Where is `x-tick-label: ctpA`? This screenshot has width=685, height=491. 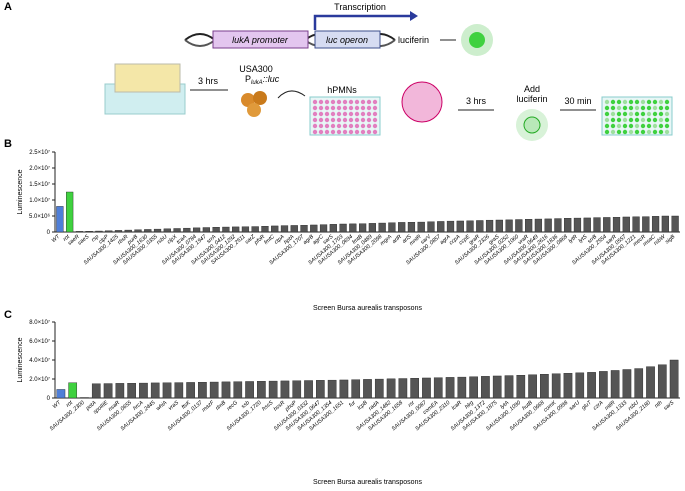 x-tick-label: ctpA is located at coordinates (279, 240).